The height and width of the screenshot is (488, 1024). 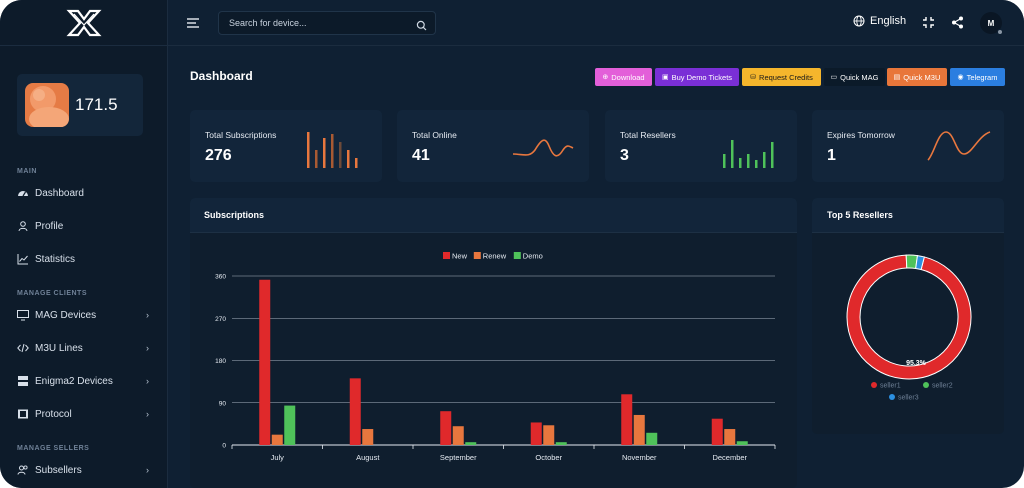 I want to click on quick-mag-button: ▭ Quick MAG, so click(x=854, y=77).